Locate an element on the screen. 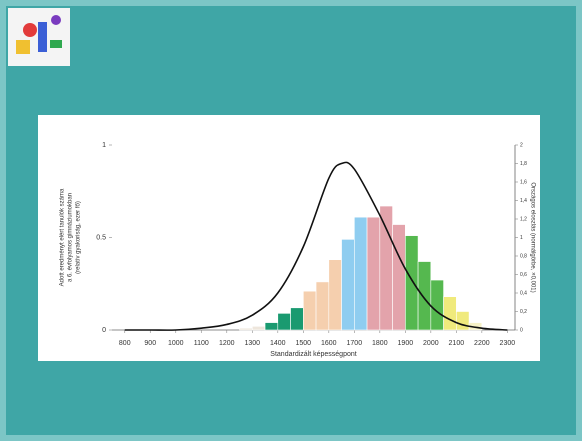 This screenshot has width=582, height=446. y2-tick-label: 1 is located at coordinates (521, 238).